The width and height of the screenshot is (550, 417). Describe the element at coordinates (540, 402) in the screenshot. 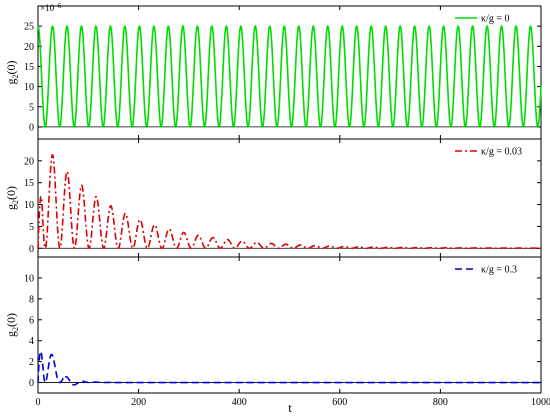

I see `x-tick-label: 1000` at that location.